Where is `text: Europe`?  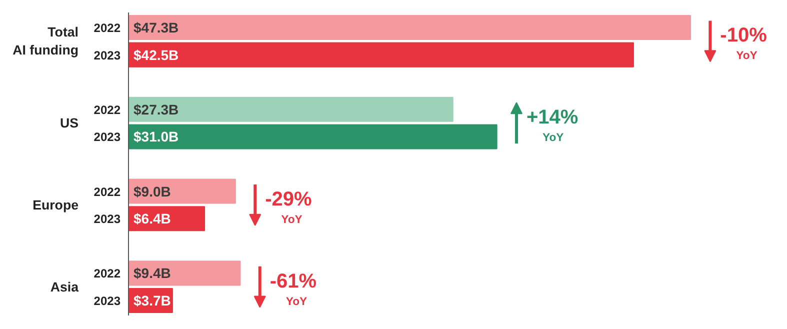 text: Europe is located at coordinates (55, 204).